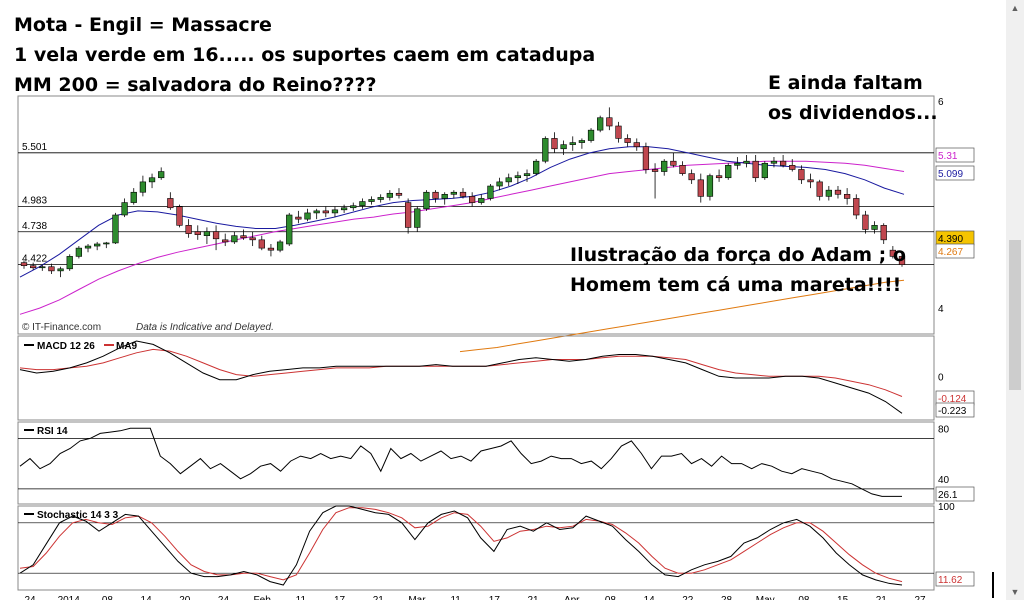 The image size is (1024, 600). I want to click on support-label: 4.738, so click(34, 226).